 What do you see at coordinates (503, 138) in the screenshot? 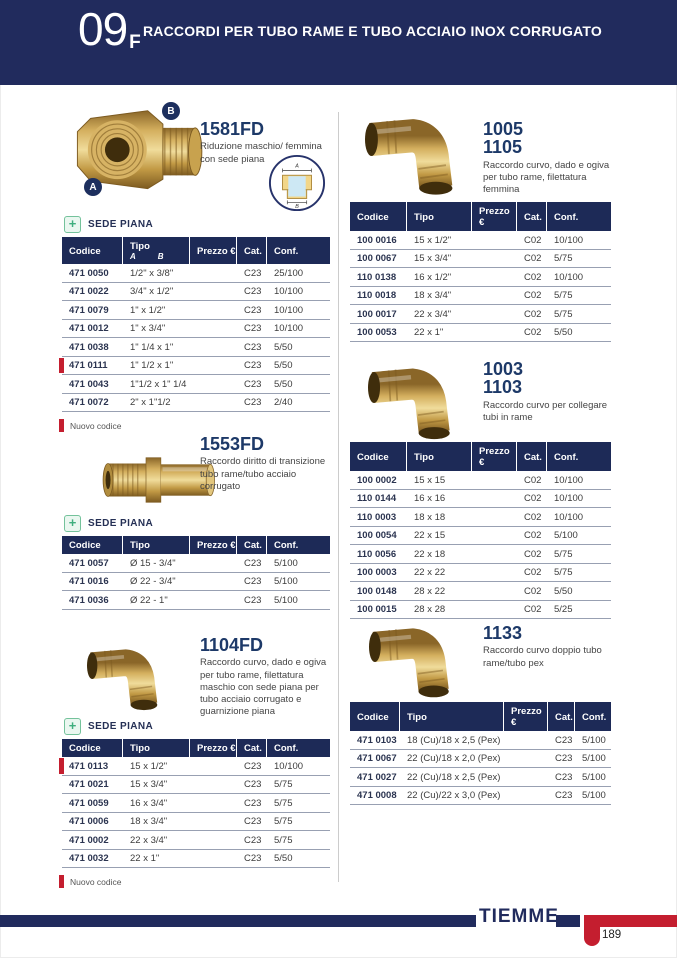
I see `product-code: 1005 1105` at bounding box center [503, 138].